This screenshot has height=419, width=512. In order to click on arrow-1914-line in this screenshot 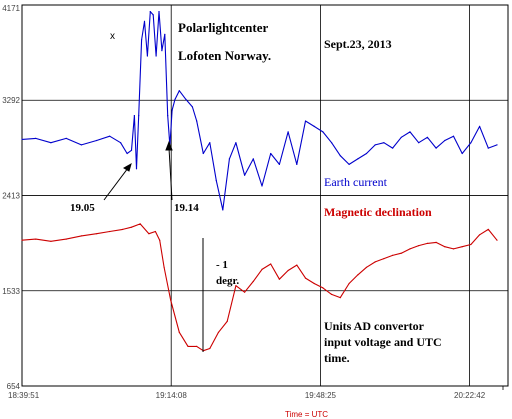, I will do `click(170, 174)`.